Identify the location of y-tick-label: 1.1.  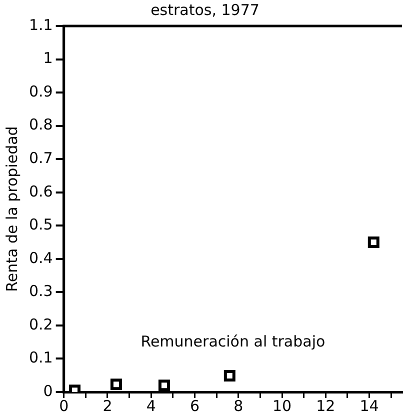
(40, 25).